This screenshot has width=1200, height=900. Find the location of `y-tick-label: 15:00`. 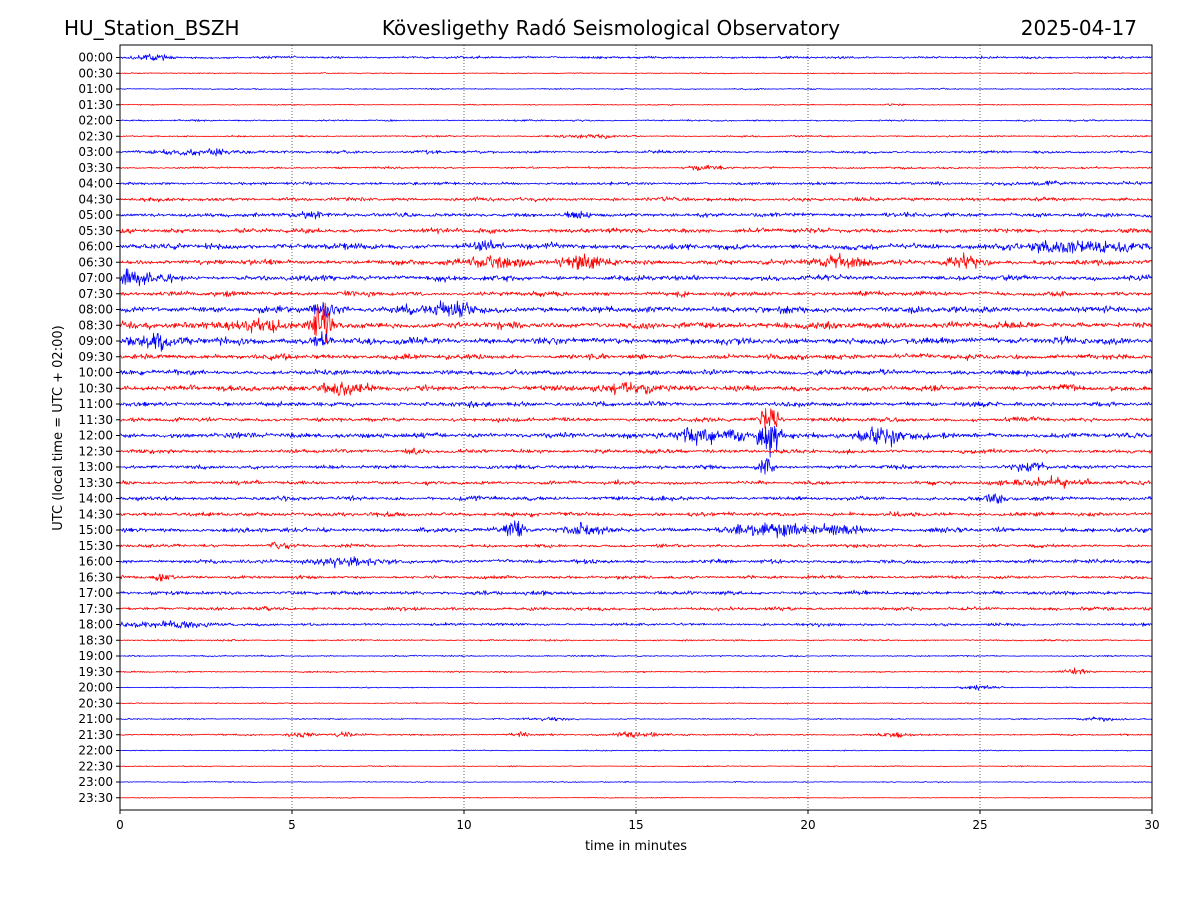

y-tick-label: 15:00 is located at coordinates (95, 530).